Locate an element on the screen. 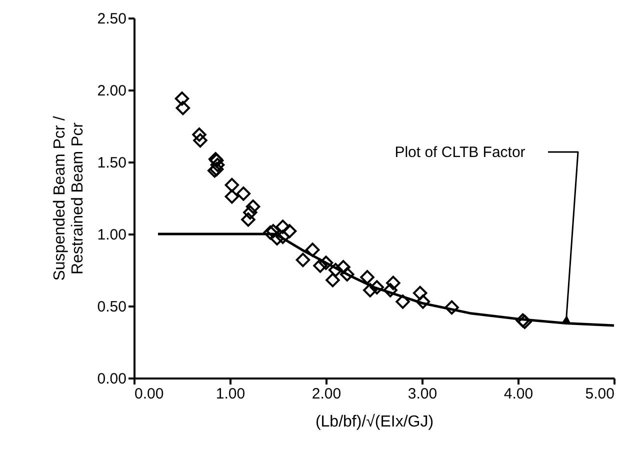 This screenshot has height=462, width=636. y-tick-label: 2.50 is located at coordinates (111, 19).